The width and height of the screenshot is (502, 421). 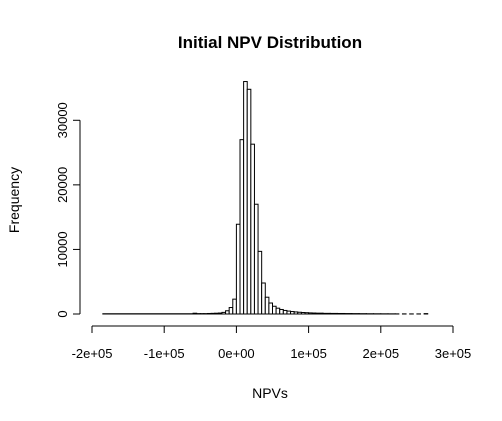 I want to click on y-axis-label: Frequency, so click(x=14, y=200).